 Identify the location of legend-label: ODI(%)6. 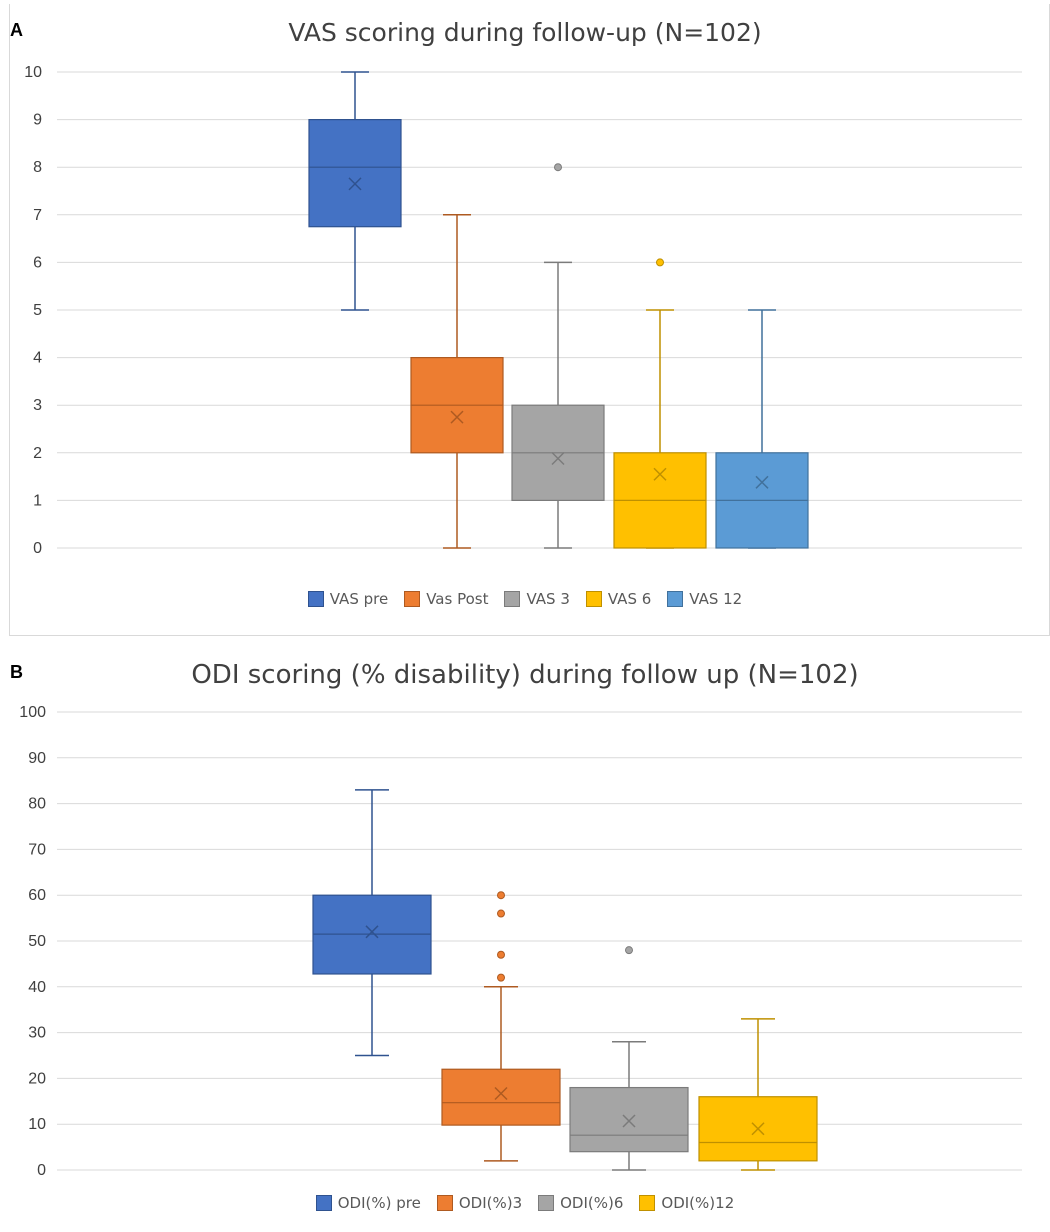
(592, 1203).